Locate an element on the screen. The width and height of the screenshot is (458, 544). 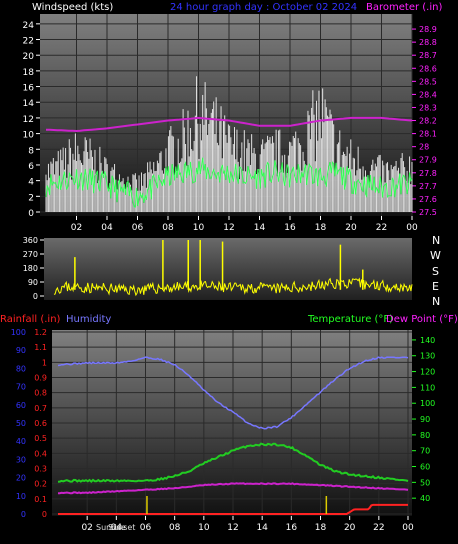
temp-y-tick-label: 40 is located at coordinates (425, 498).